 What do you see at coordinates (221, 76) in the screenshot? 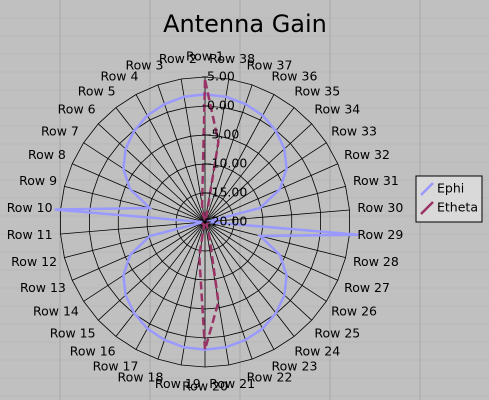
I see `y-tick-label: 5.00` at bounding box center [221, 76].